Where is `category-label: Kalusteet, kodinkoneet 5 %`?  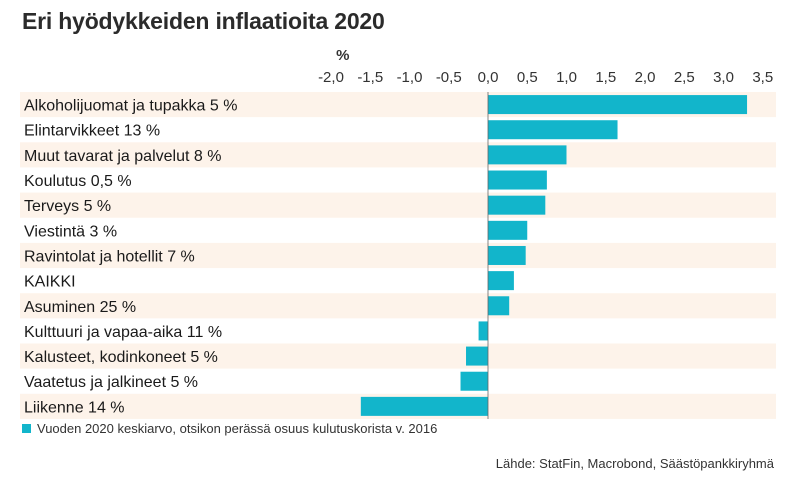 category-label: Kalusteet, kodinkoneet 5 % is located at coordinates (121, 357).